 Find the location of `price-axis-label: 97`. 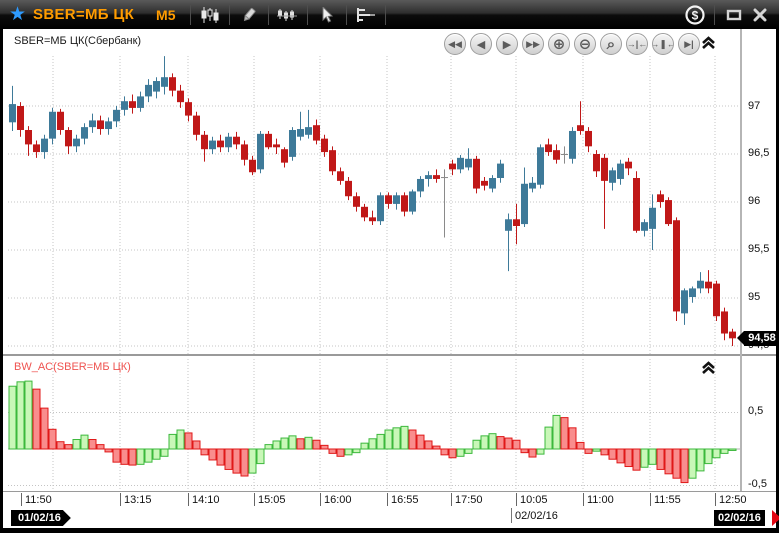

price-axis-label: 97 is located at coordinates (754, 106).